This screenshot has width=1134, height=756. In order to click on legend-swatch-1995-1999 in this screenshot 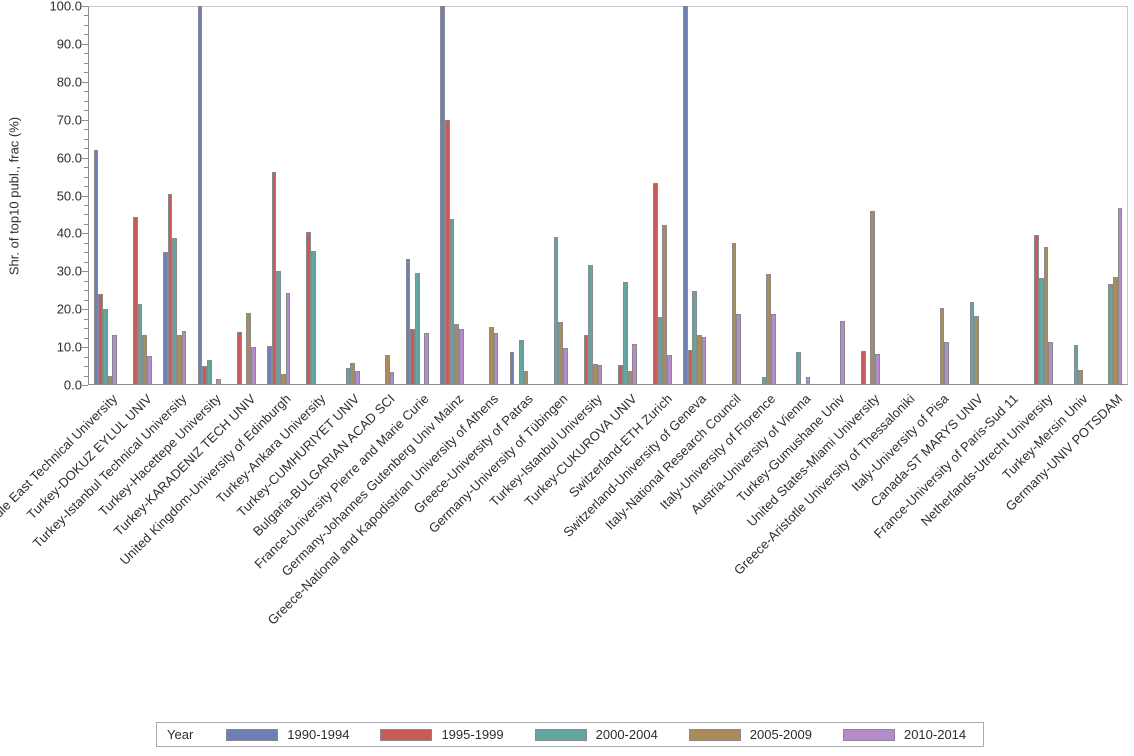, I will do `click(406, 734)`.